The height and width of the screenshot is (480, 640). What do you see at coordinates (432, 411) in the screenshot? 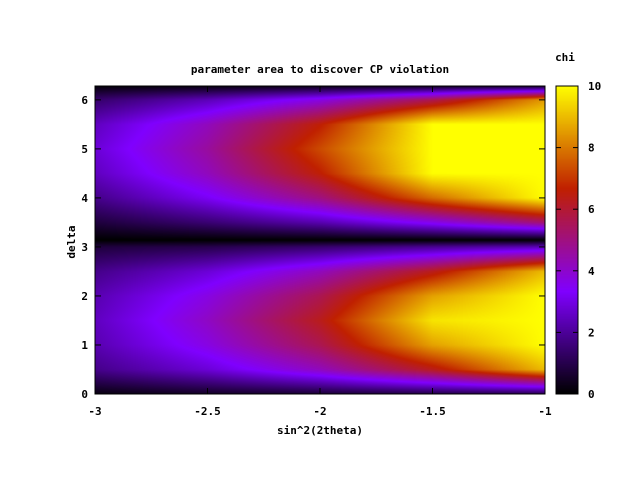
I see `x-tick-label: -1.5` at bounding box center [432, 411].